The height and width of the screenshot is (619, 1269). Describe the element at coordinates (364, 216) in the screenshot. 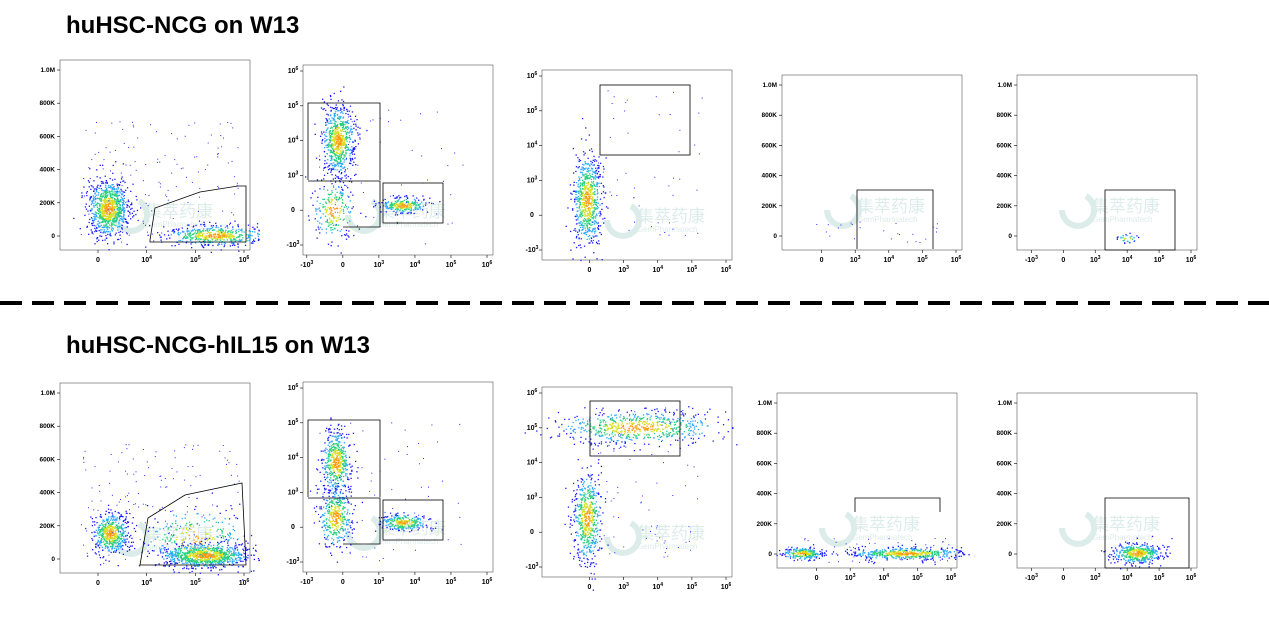

I see `watermark-icon` at that location.